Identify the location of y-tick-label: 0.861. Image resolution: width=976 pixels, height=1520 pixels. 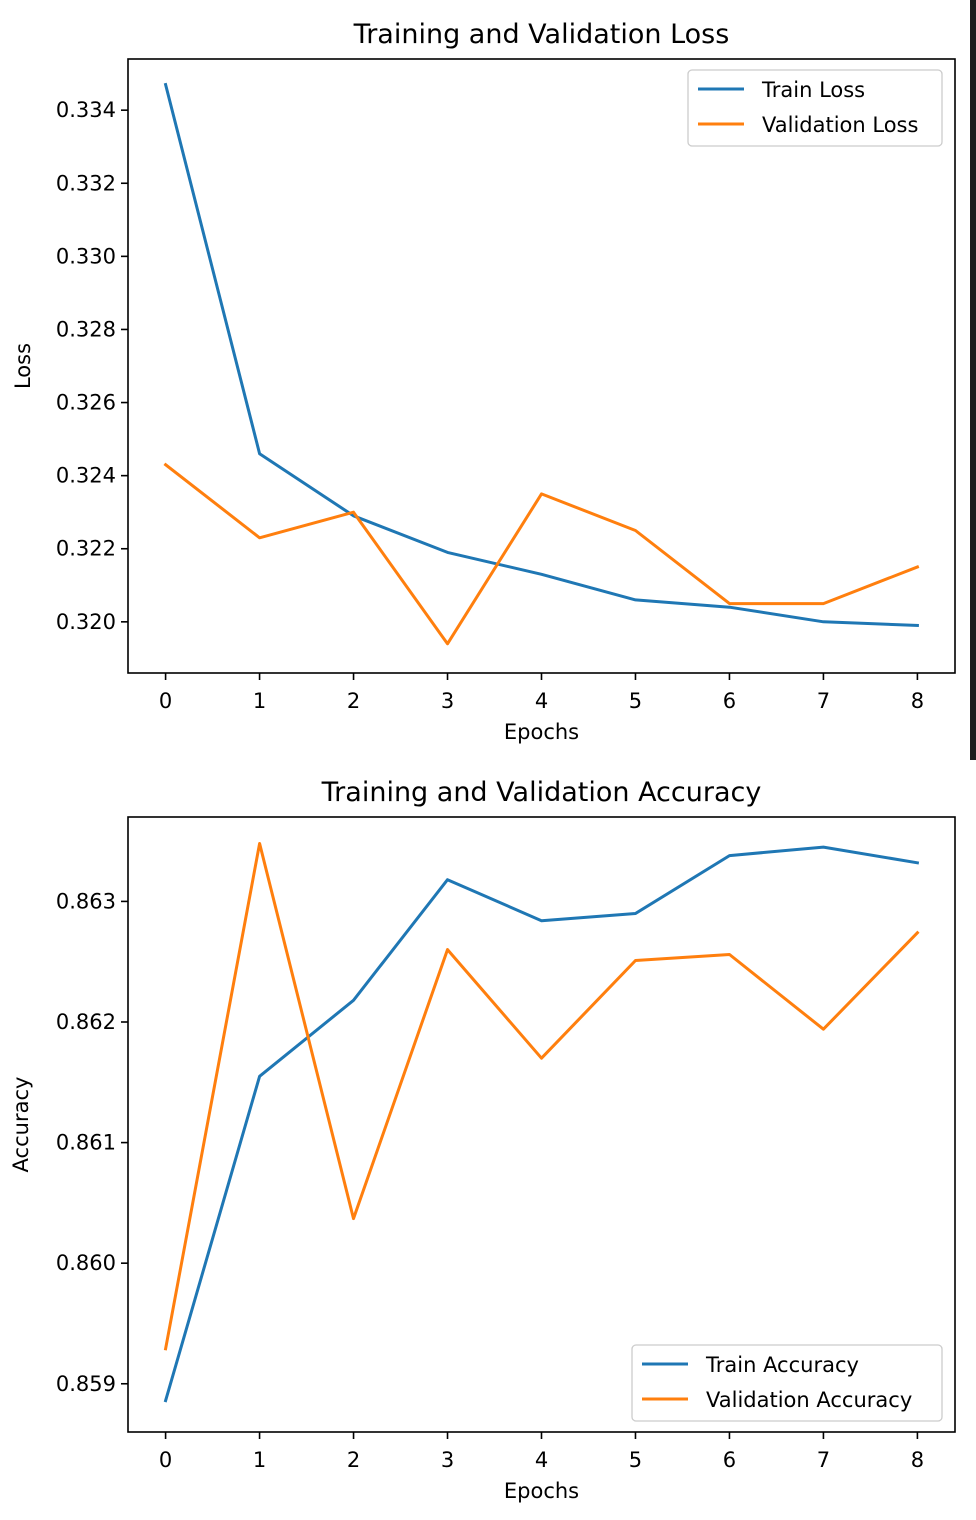
(86, 1143).